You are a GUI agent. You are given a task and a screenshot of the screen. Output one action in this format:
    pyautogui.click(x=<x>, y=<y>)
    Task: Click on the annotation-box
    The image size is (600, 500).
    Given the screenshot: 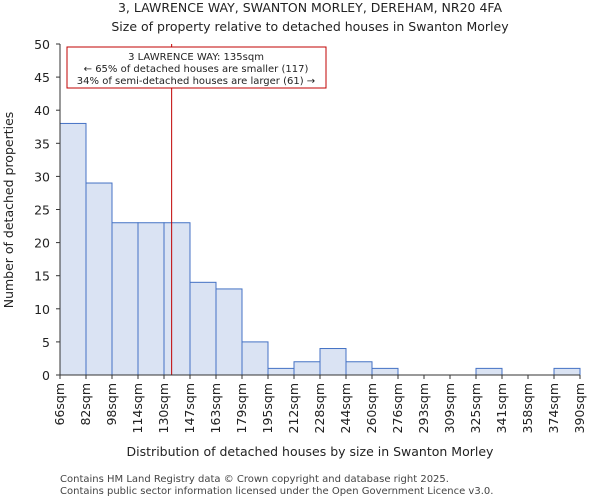 What is the action you would take?
    pyautogui.click(x=196, y=67)
    